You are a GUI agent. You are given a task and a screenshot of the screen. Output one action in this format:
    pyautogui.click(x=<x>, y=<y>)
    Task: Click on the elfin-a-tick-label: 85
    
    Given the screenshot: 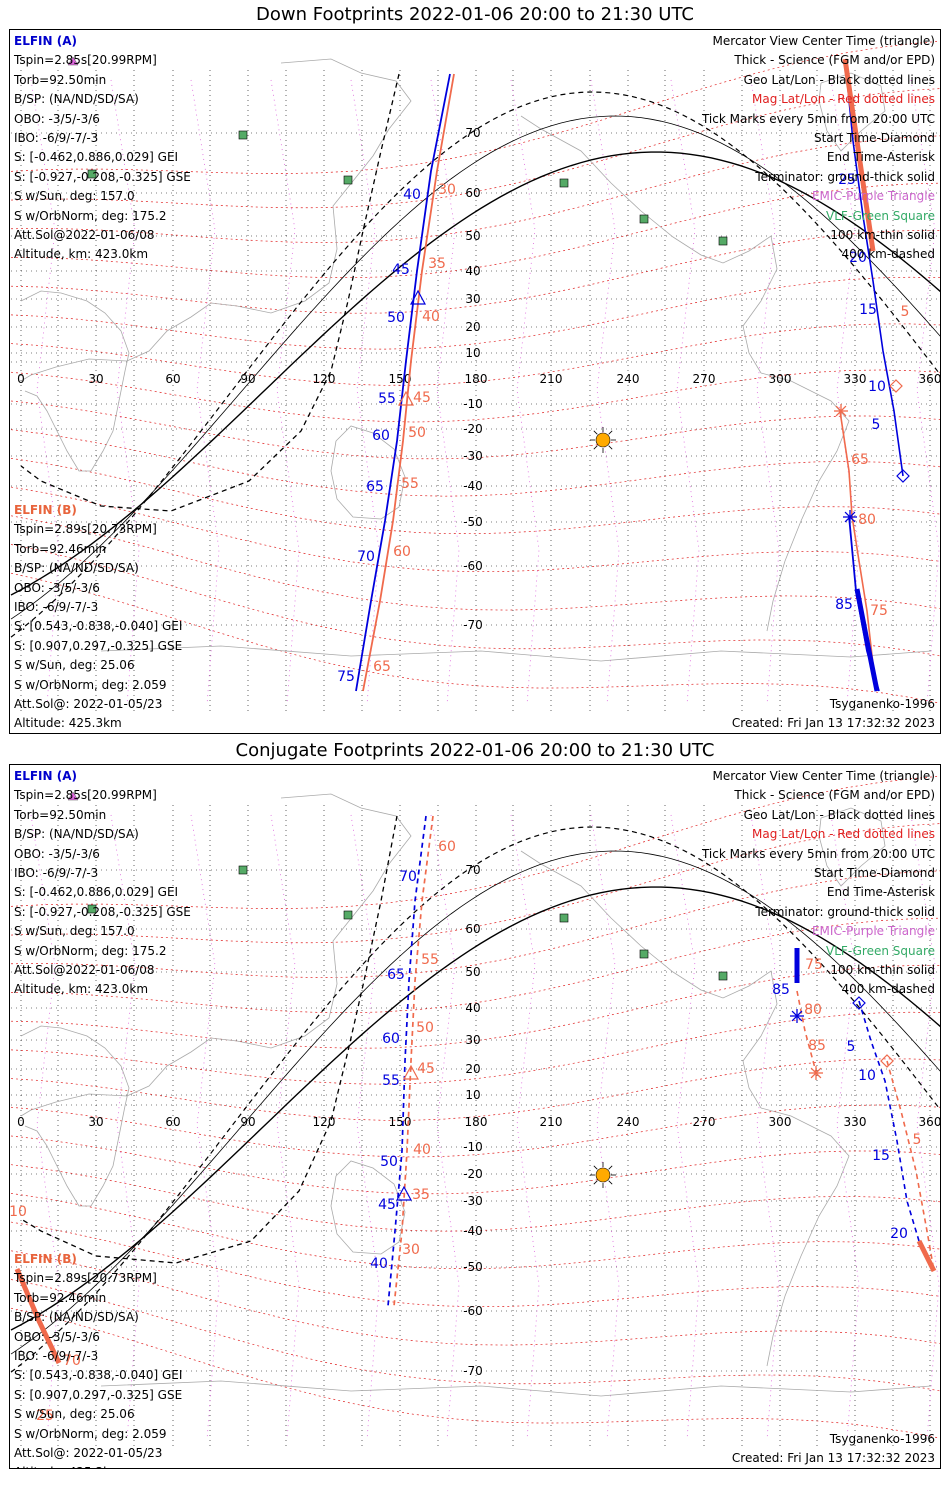 What is the action you would take?
    pyautogui.click(x=781, y=990)
    